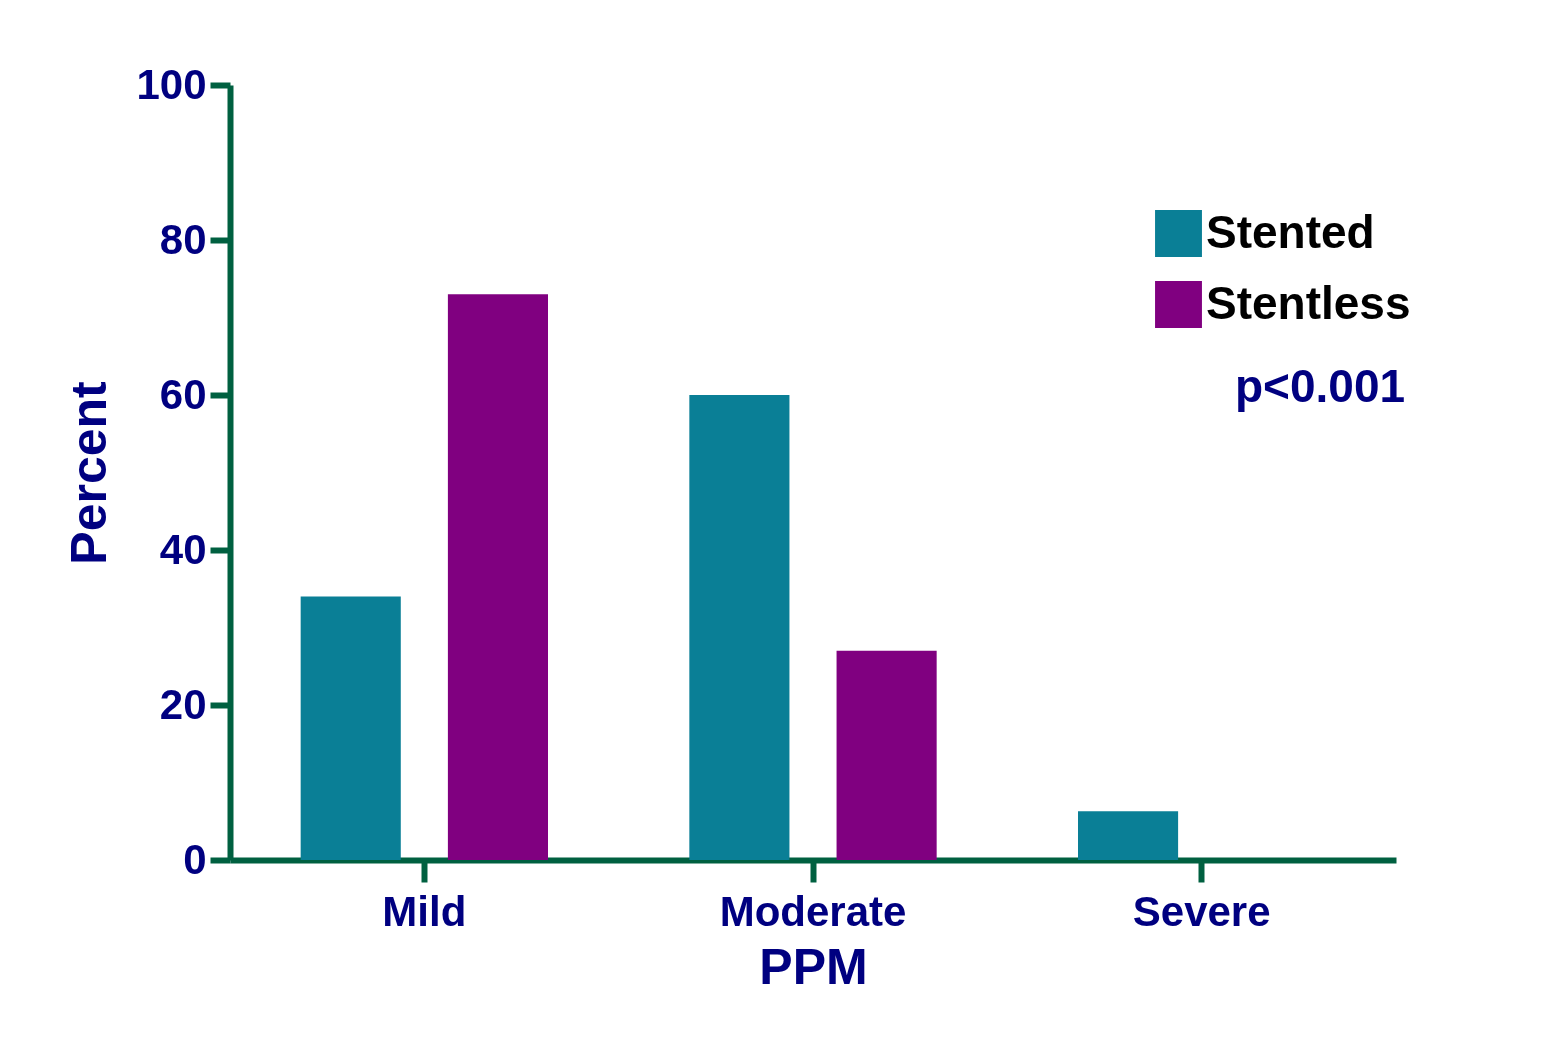 The height and width of the screenshot is (1062, 1548). What do you see at coordinates (813, 966) in the screenshot?
I see `x-axis-title: PPM` at bounding box center [813, 966].